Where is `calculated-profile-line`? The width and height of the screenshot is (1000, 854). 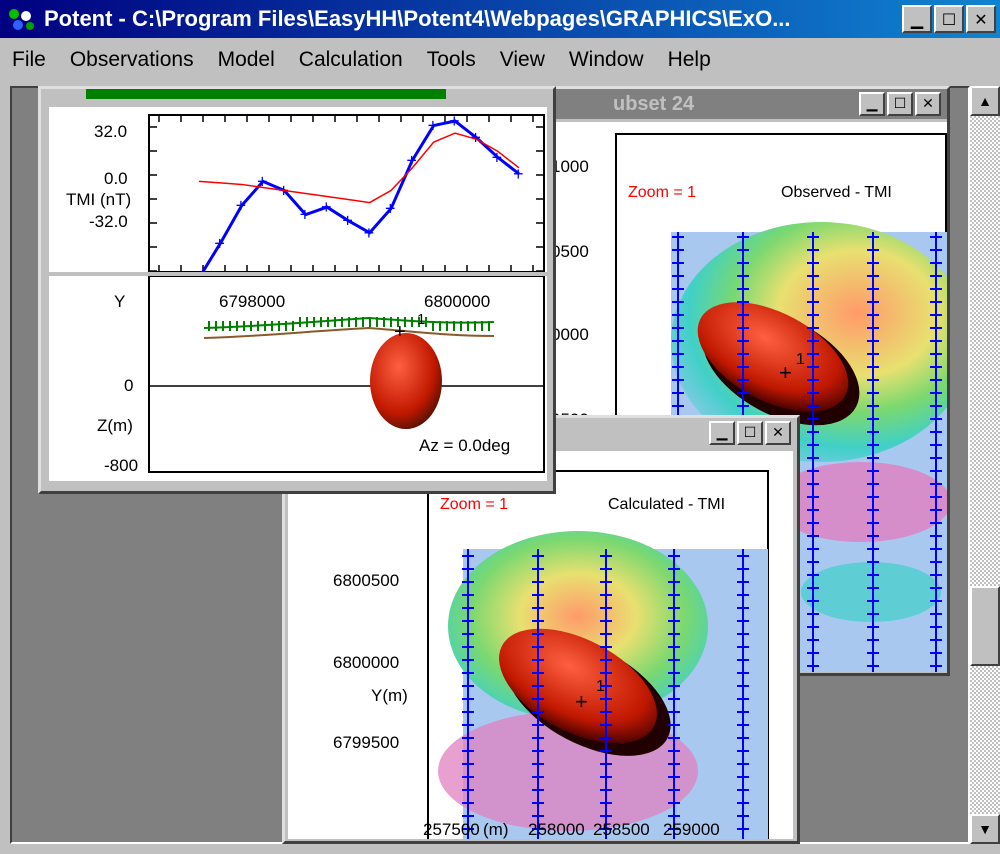 calculated-profile-line is located at coordinates (359, 168).